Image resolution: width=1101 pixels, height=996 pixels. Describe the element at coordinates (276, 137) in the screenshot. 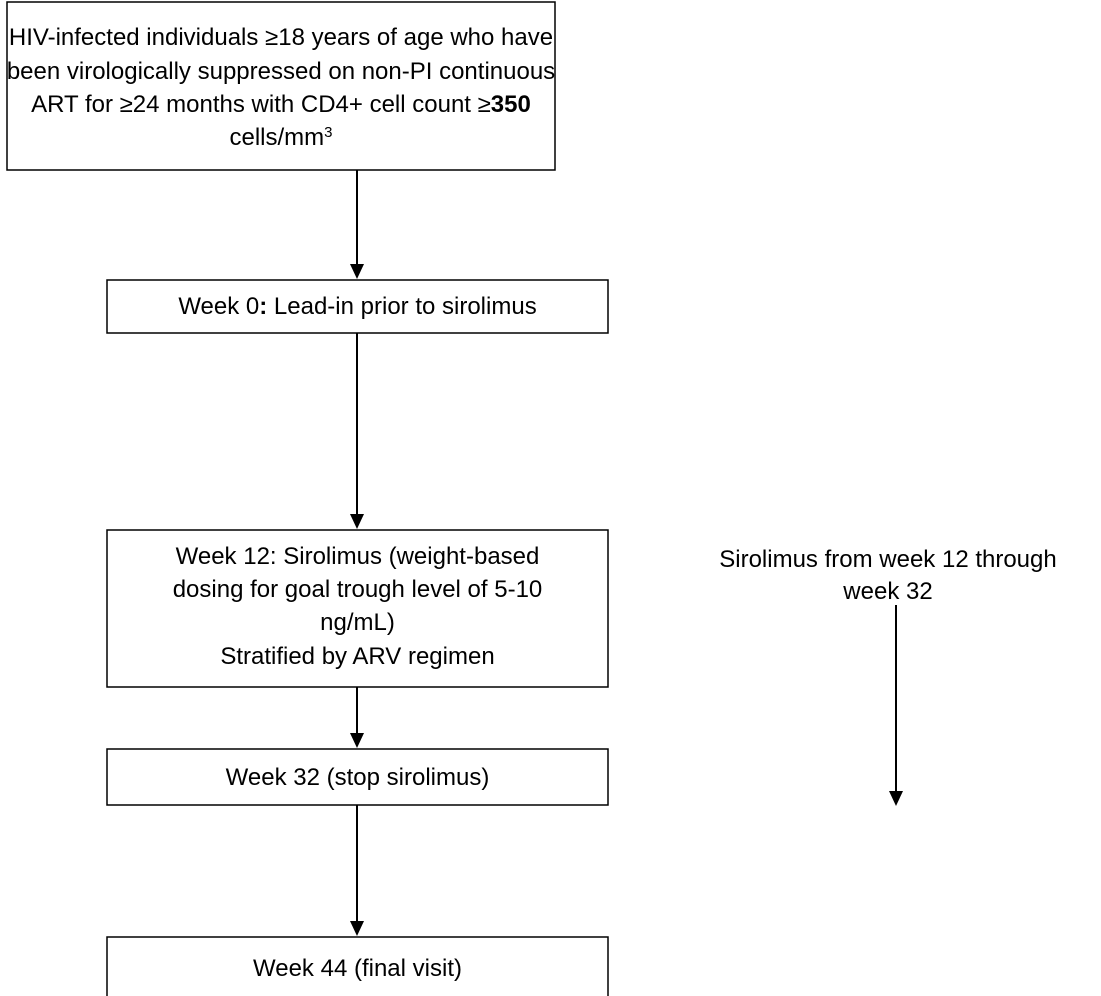

I see `text-segment: cells/mm` at that location.